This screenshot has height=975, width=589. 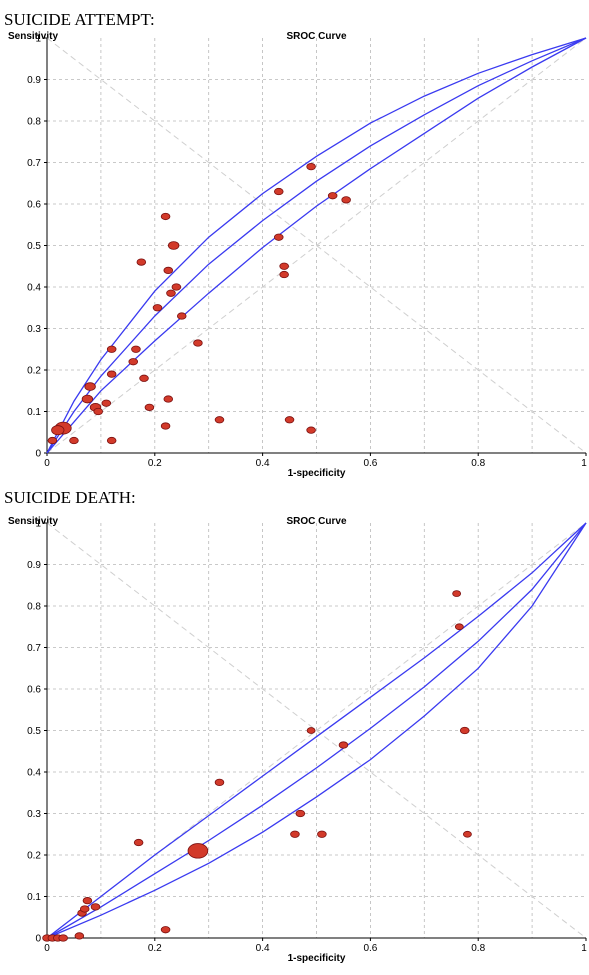 I want to click on x-tick-label: 0.2, so click(x=155, y=463).